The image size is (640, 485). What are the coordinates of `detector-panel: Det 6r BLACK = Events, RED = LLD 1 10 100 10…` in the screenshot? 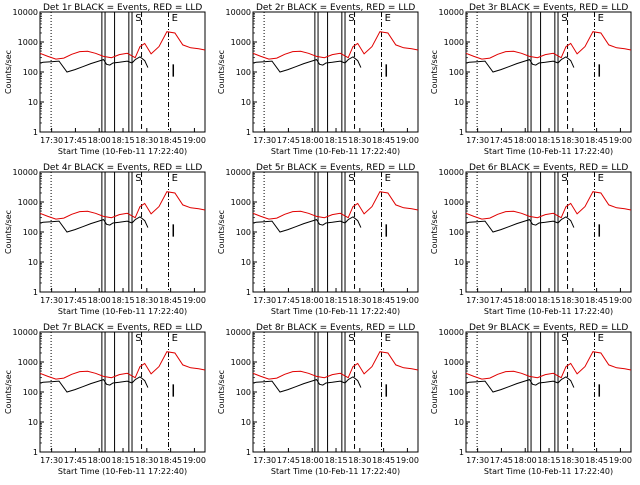 It's located at (531, 239).